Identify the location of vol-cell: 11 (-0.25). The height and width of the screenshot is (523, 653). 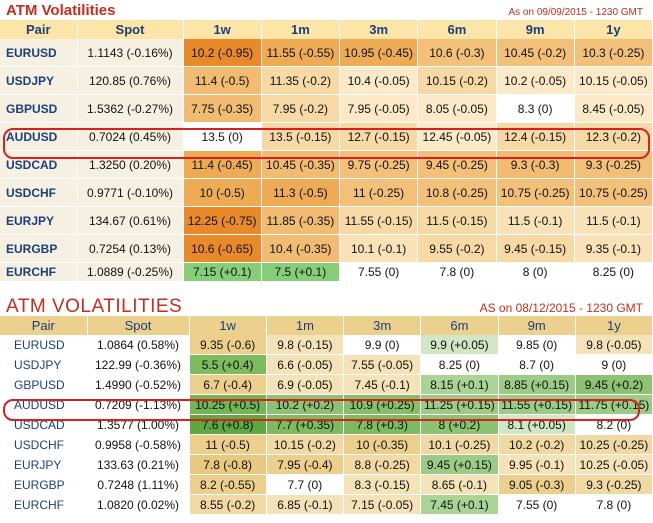
(379, 192).